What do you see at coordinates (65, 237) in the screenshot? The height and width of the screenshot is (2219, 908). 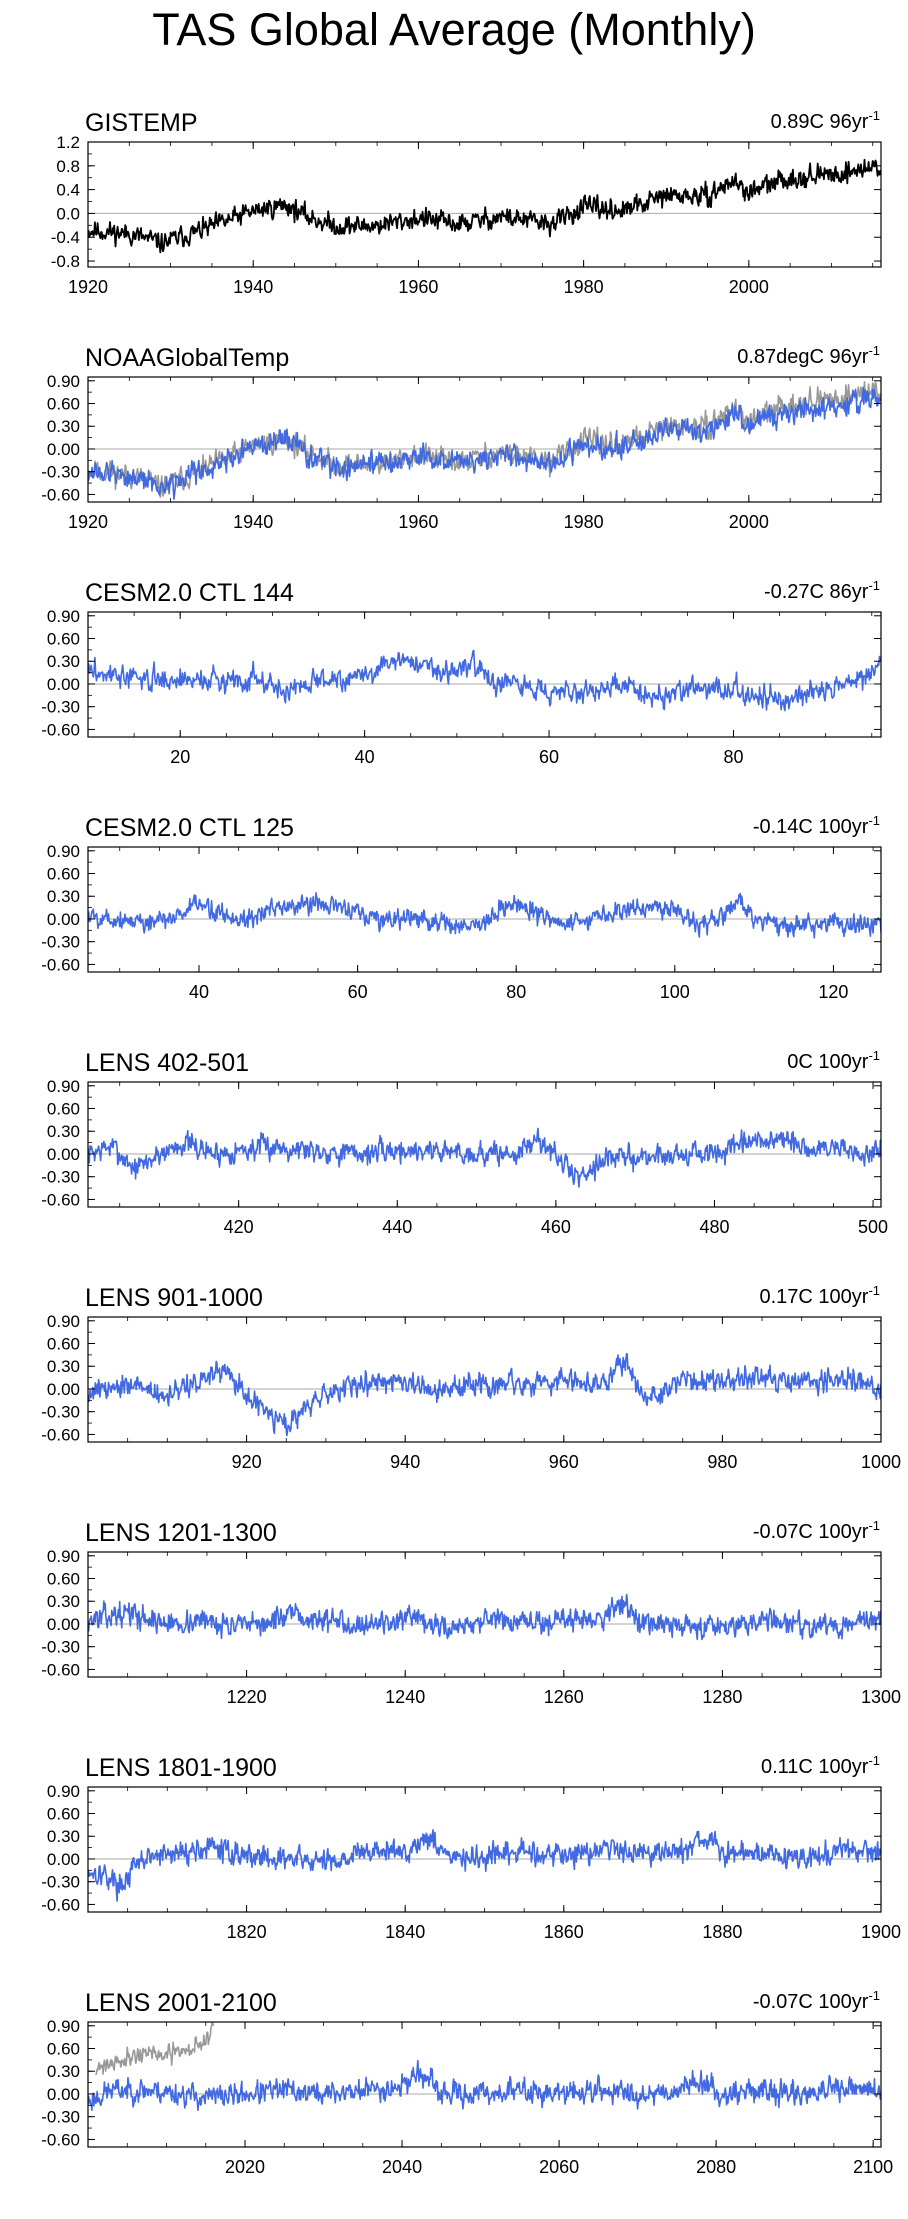 I see `y-tick-label: -0.4` at bounding box center [65, 237].